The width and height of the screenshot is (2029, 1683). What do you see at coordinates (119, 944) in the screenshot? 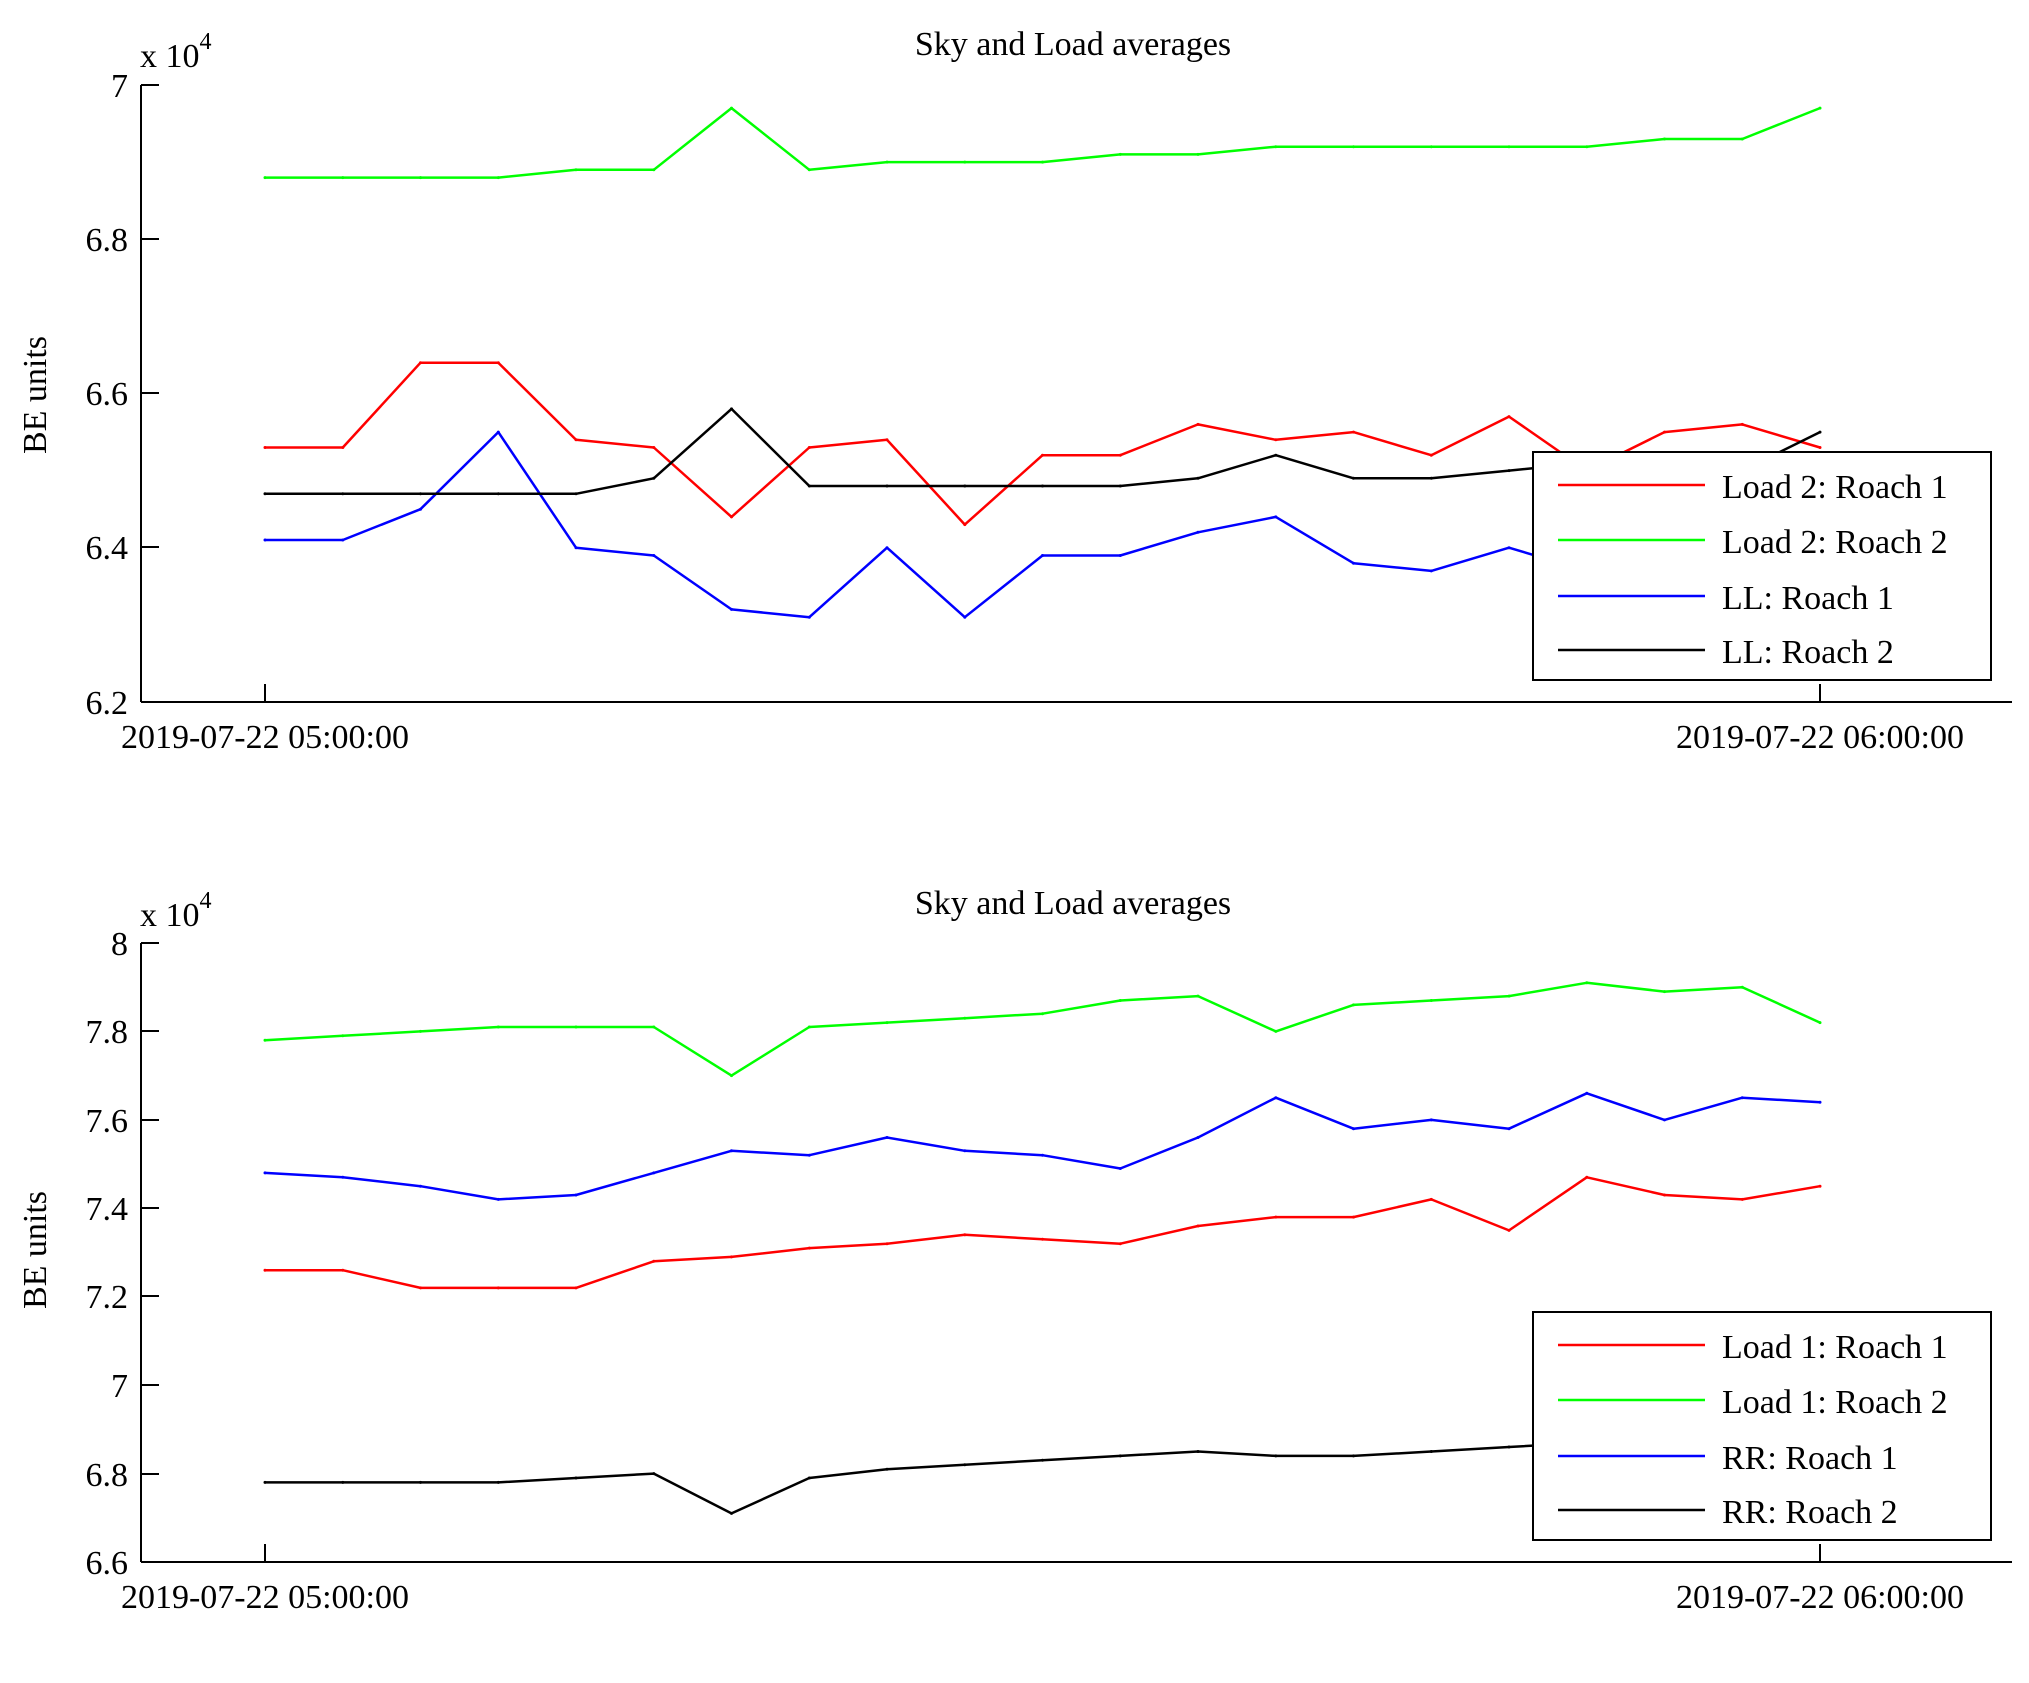
I see `bottom-y-tick-label: 8` at bounding box center [119, 944].